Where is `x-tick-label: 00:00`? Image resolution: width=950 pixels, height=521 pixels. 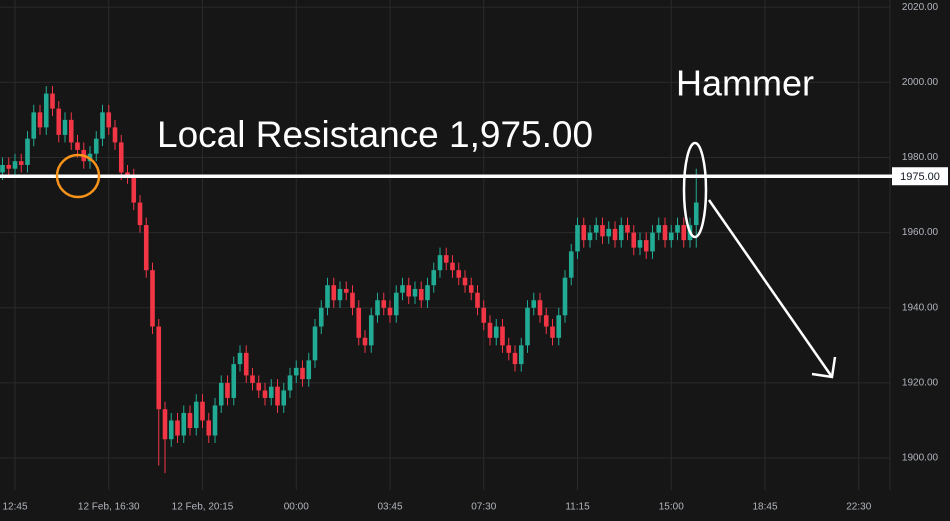 x-tick-label: 00:00 is located at coordinates (296, 507).